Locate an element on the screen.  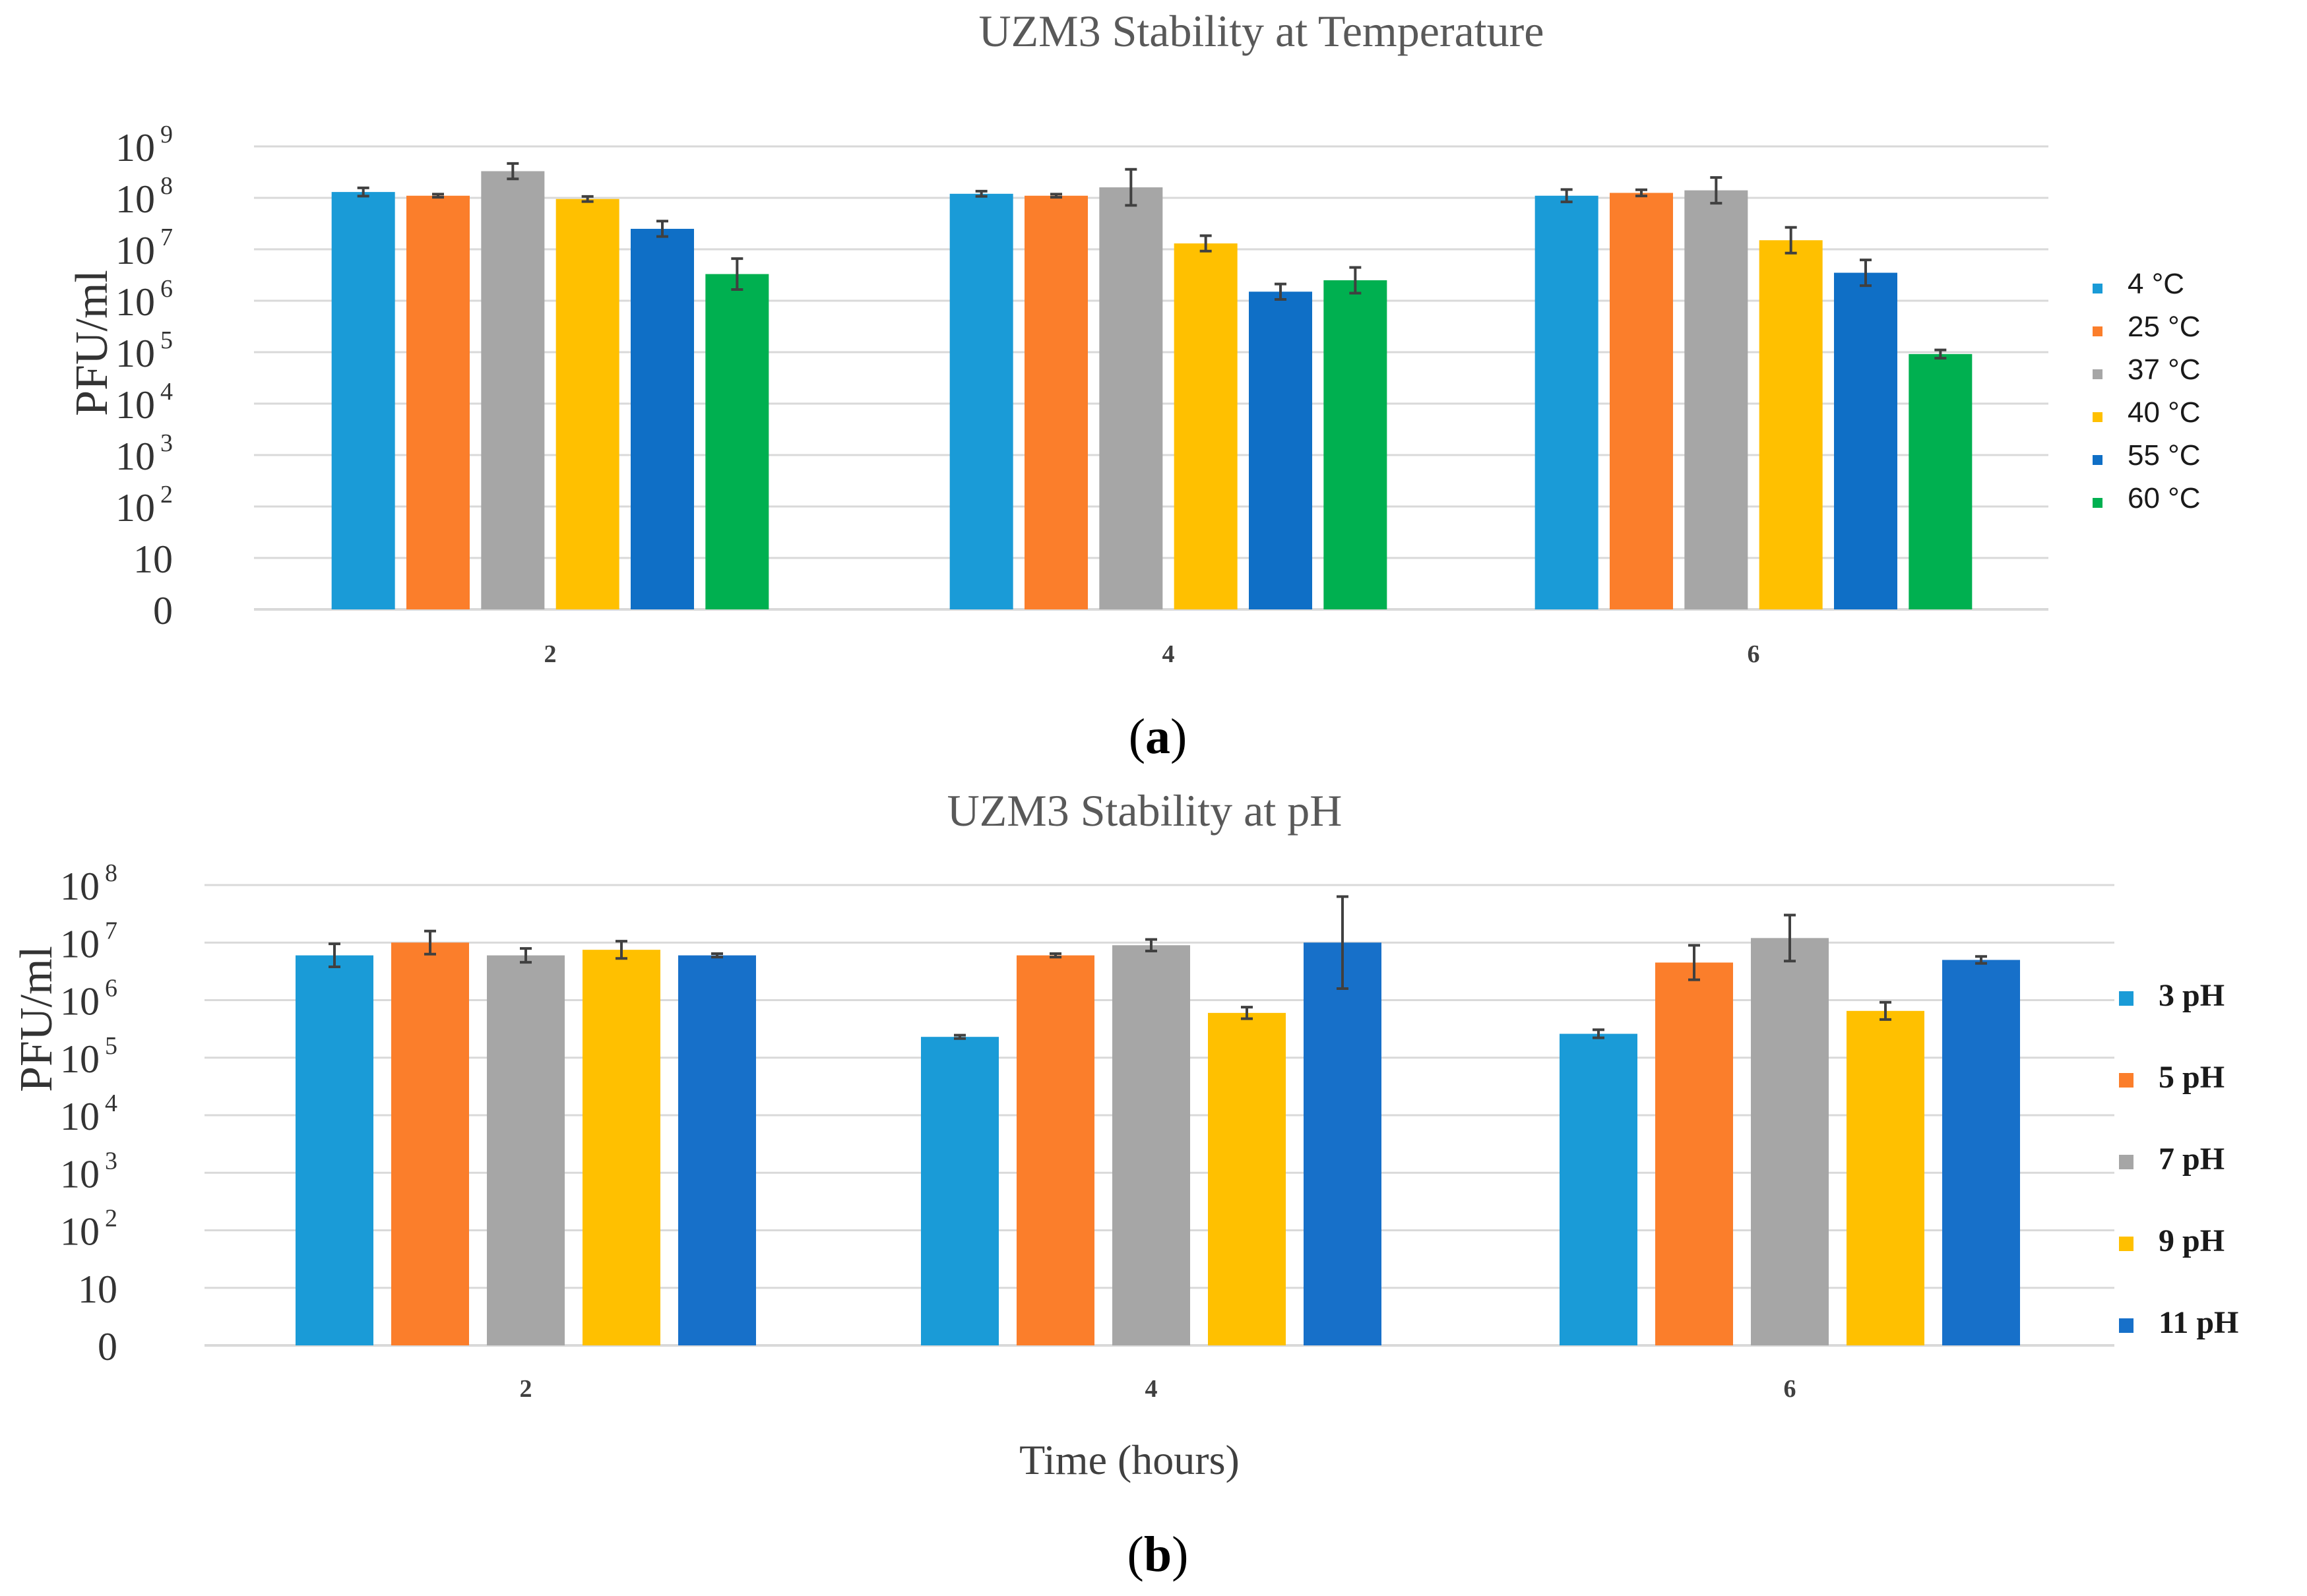
legend-label: 7 pH is located at coordinates (2192, 1159).